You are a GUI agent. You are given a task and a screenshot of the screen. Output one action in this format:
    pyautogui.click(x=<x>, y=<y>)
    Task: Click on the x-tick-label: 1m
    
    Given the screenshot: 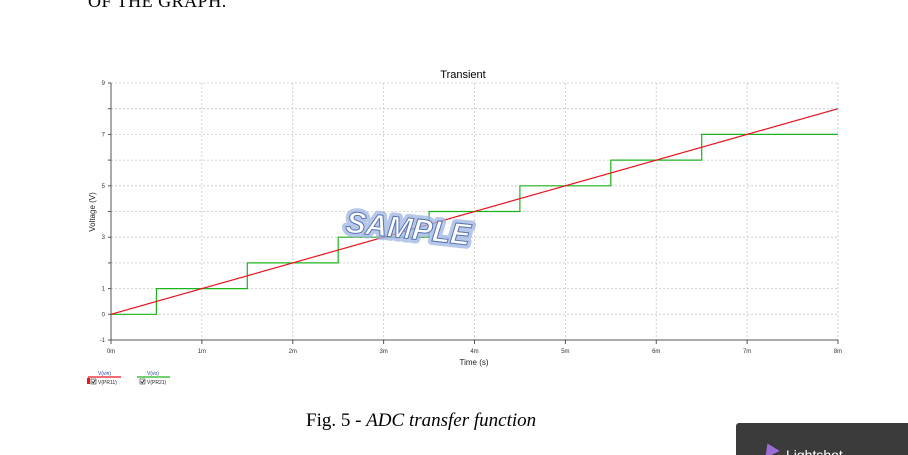 What is the action you would take?
    pyautogui.click(x=202, y=352)
    